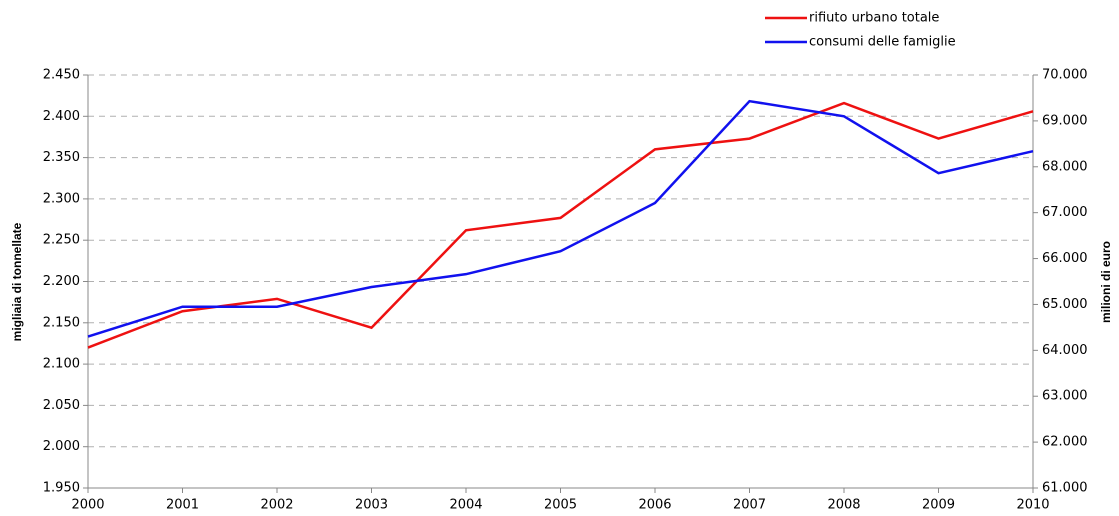 This screenshot has width=1119, height=516. What do you see at coordinates (1065, 258) in the screenshot?
I see `y2-tick-label: 66.000` at bounding box center [1065, 258].